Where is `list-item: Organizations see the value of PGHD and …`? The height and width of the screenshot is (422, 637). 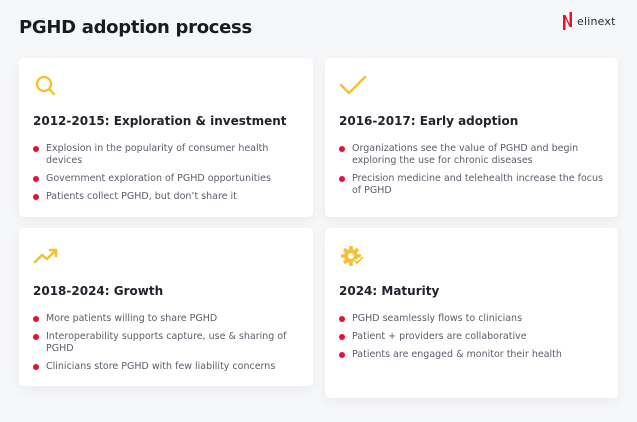 list-item: Organizations see the value of PGHD and … is located at coordinates (473, 155).